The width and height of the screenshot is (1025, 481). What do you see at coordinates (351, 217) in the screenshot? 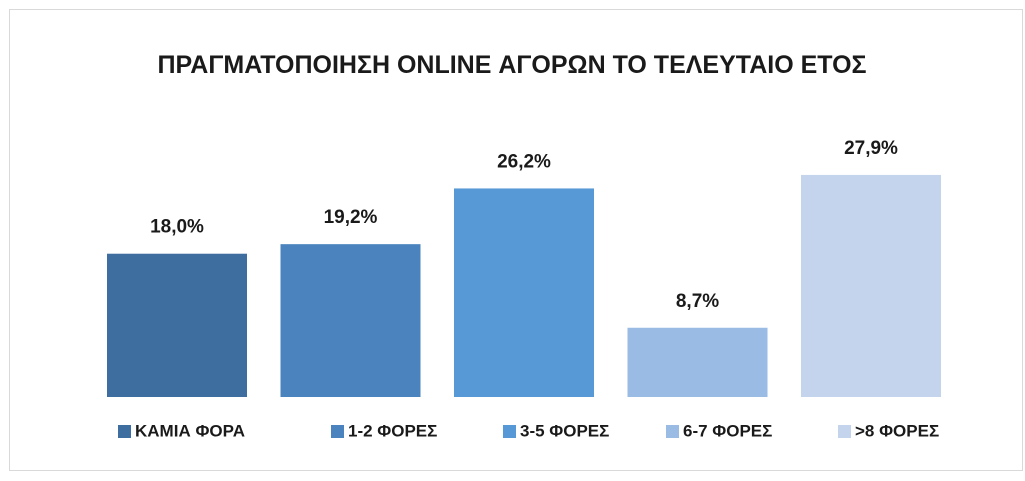
I see `data-label: 19,2%` at bounding box center [351, 217].